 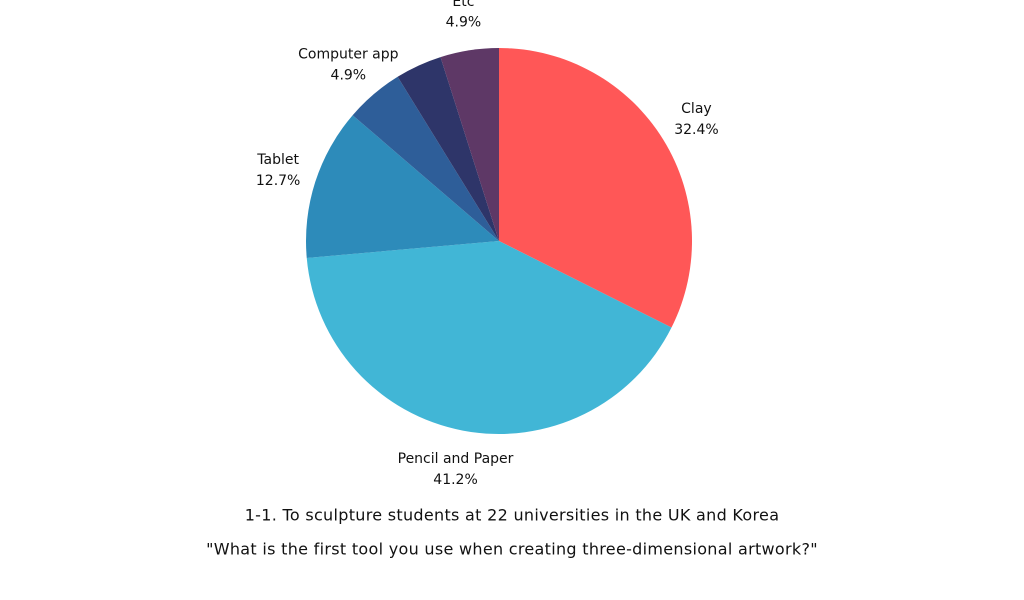 I want to click on slice-label: Tablet, so click(x=277, y=160).